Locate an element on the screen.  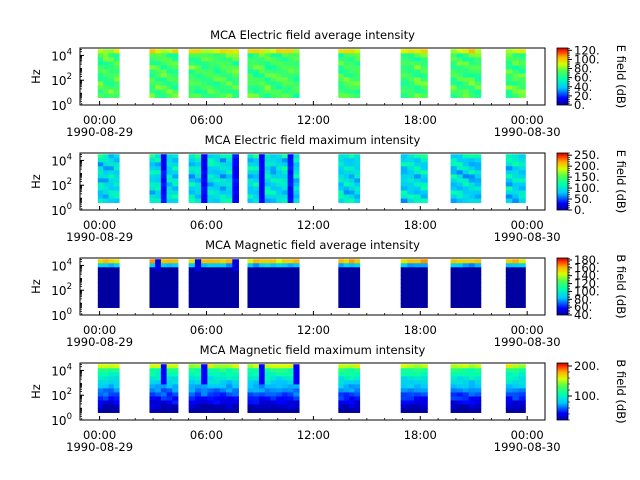
x-date-end: 1990-08-30 is located at coordinates (527, 342).